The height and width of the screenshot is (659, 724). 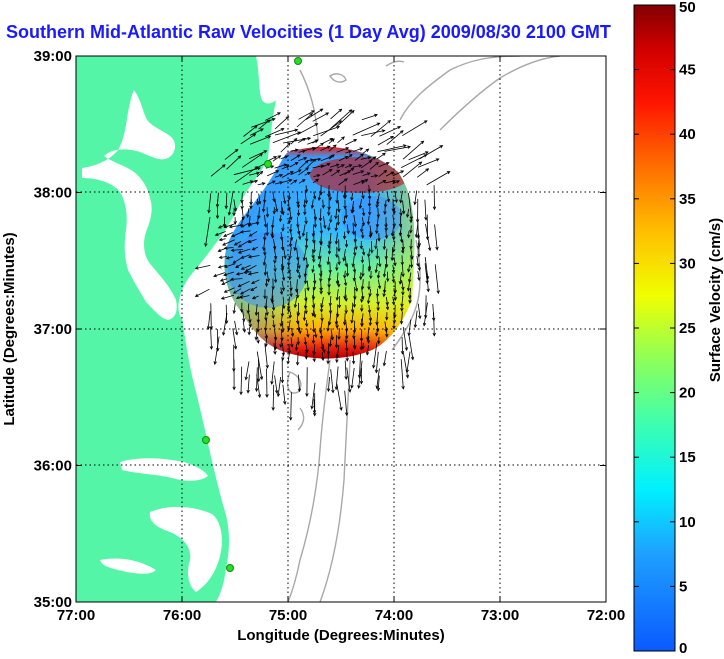 I want to click on colorbar-tick-labels: 0 5 10 15 20 25 30 35 40 45 50, so click(x=687, y=328).